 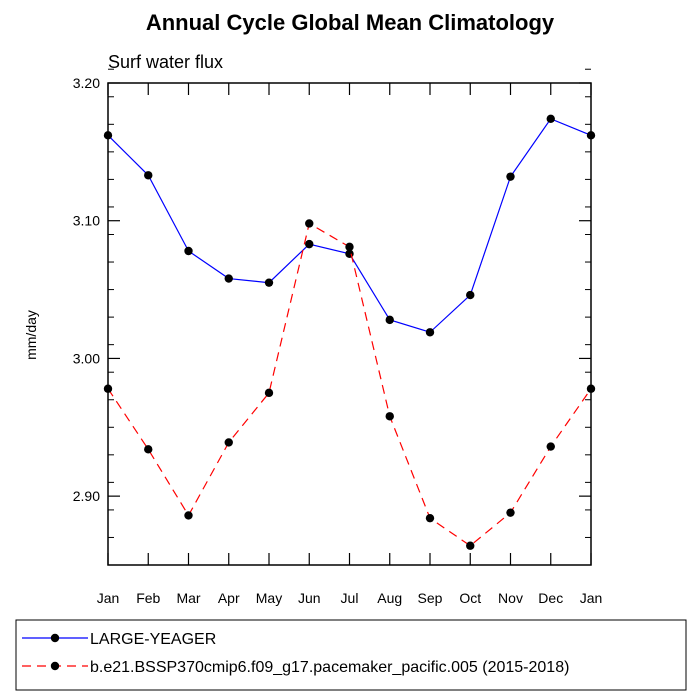 I want to click on x-tick-label: Oct, so click(x=470, y=598).